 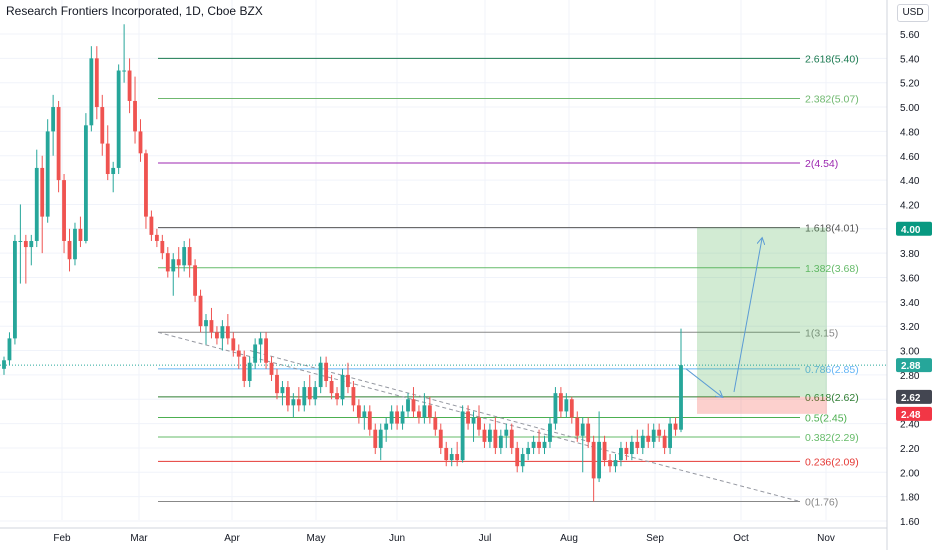 What do you see at coordinates (911, 415) in the screenshot?
I see `price-label-text: 2.48` at bounding box center [911, 415].